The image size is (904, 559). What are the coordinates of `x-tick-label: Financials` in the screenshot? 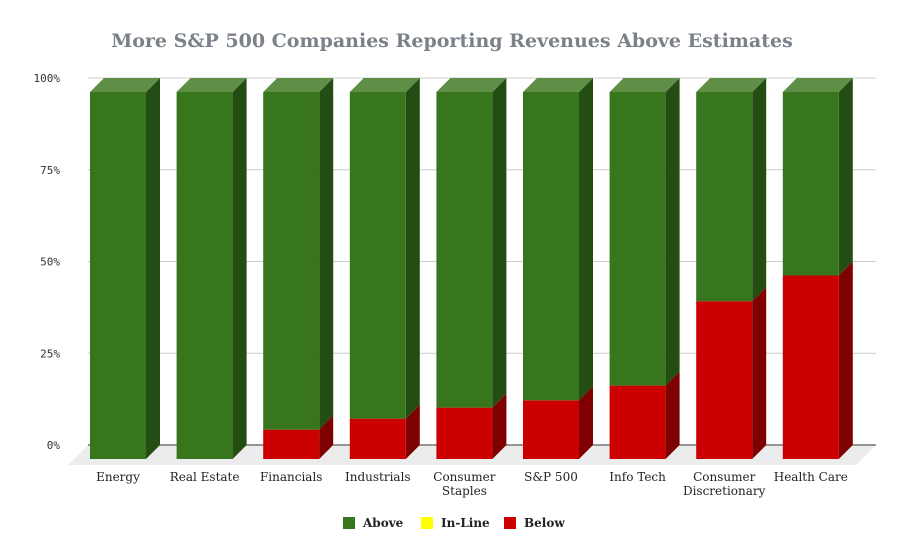 It's located at (291, 477).